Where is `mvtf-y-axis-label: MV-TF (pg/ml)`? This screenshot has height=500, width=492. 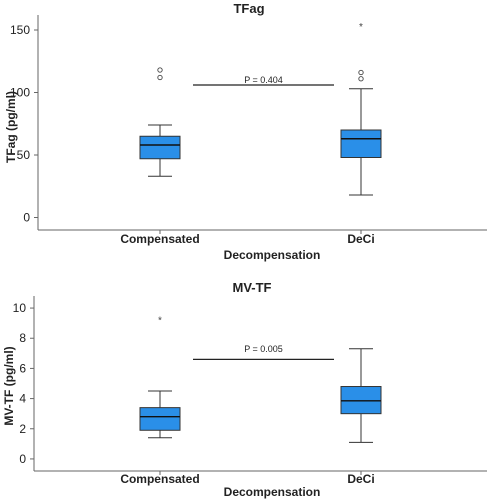 mvtf-y-axis-label: MV-TF (pg/ml) is located at coordinates (9, 385).